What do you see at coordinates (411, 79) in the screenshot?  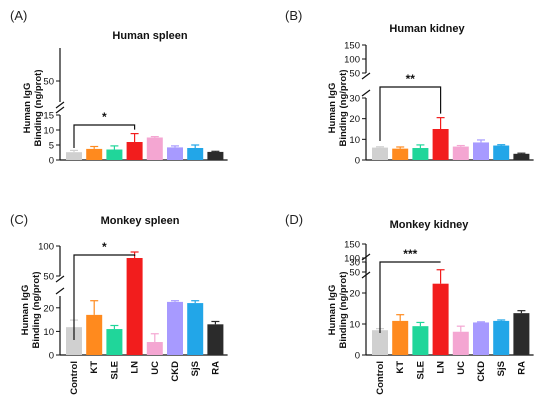 I see `significance-marker: **` at bounding box center [411, 79].